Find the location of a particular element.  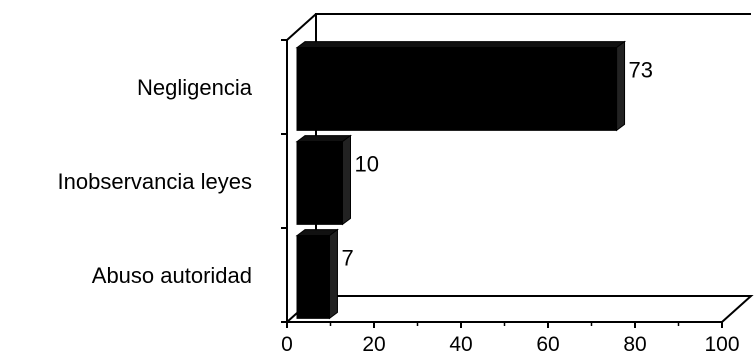

x-tick-label: 40 is located at coordinates (460, 344).